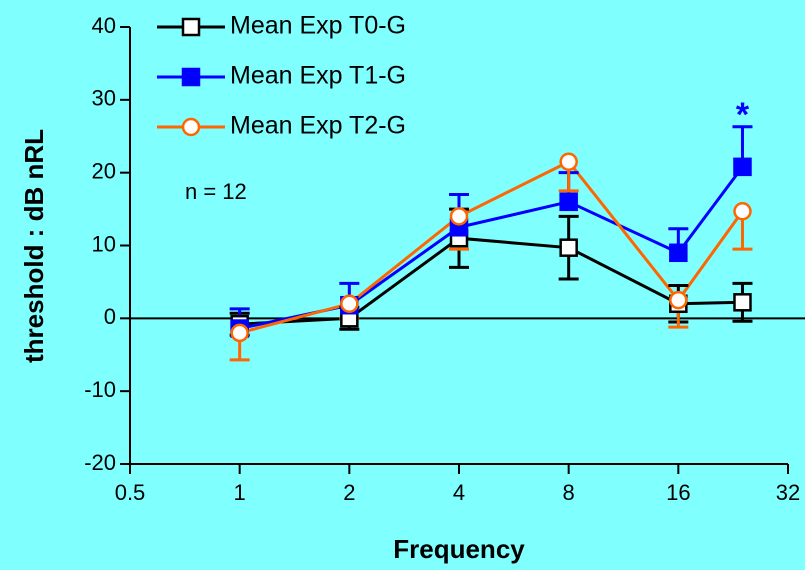  I want to click on significance-mark: *, so click(743, 115).